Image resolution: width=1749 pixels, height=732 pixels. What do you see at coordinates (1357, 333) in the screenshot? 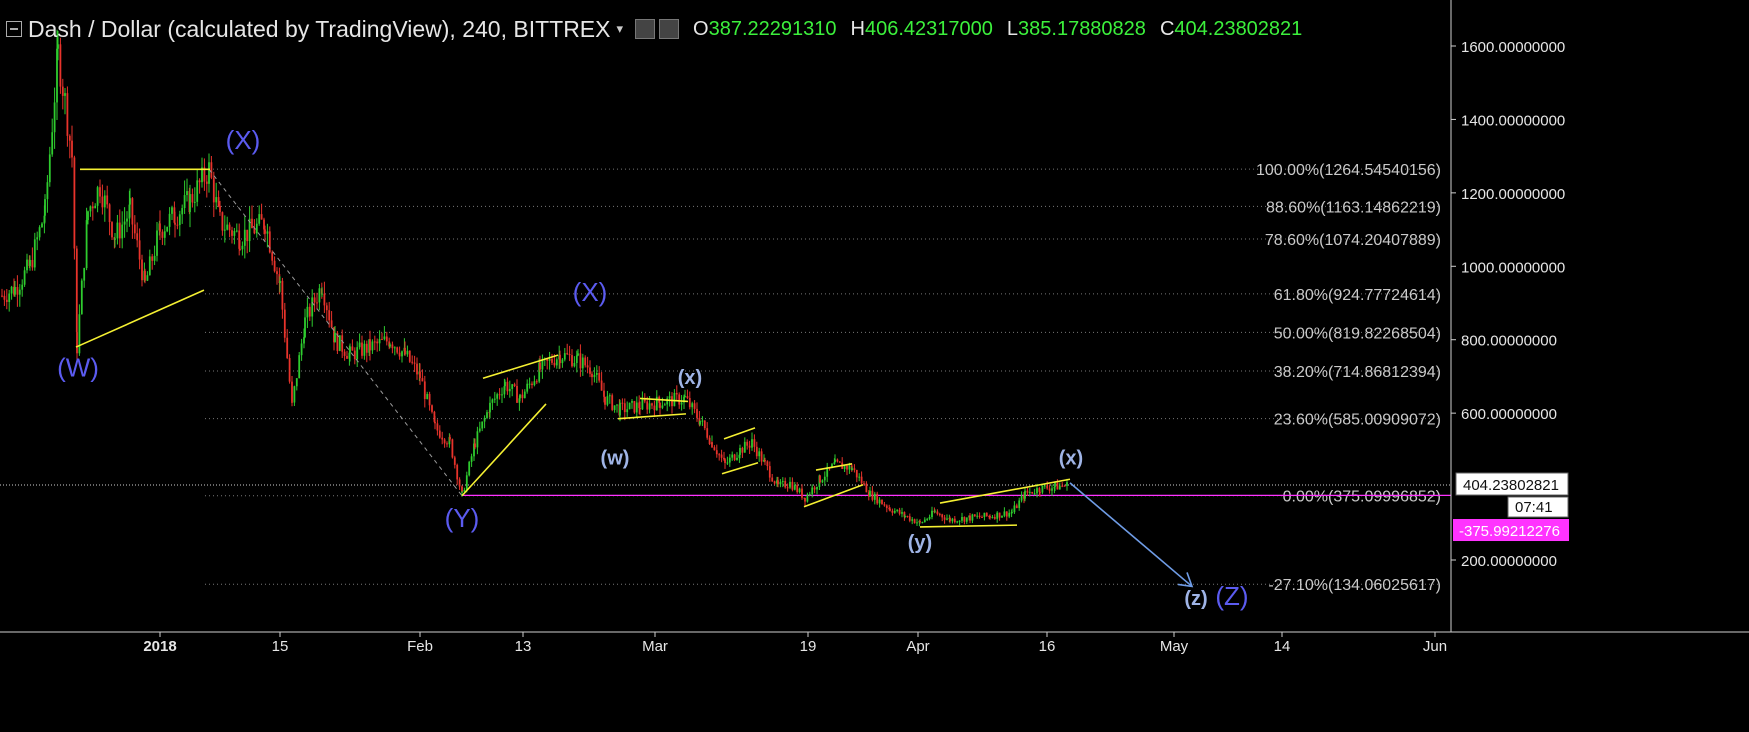
I see `fib-level-label: 50.00%(819.82268504)` at bounding box center [1357, 333].